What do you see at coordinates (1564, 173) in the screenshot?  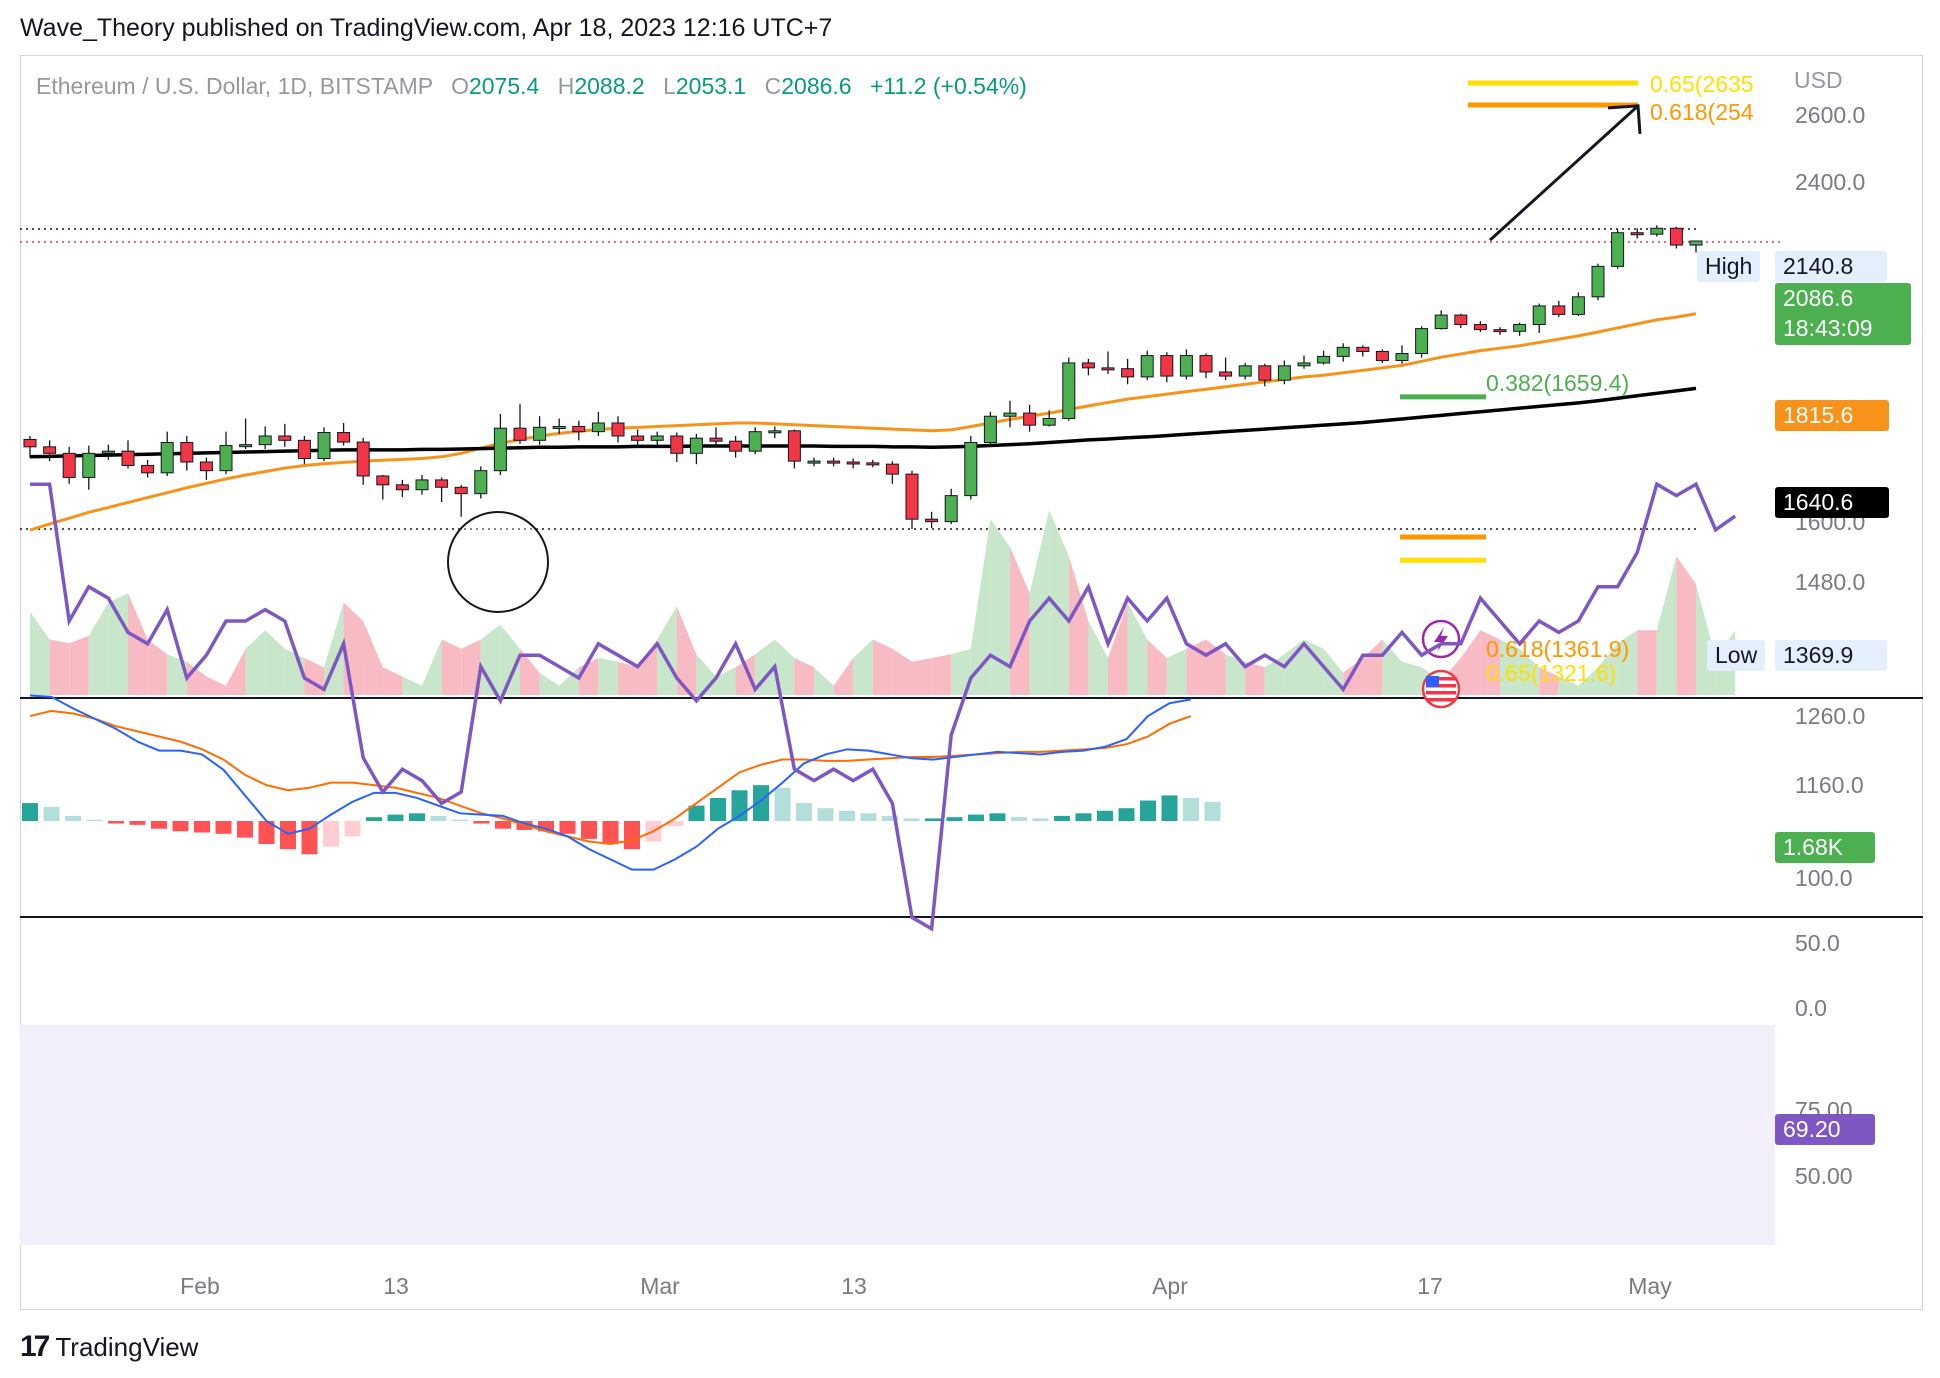 I see `projection-arrow` at bounding box center [1564, 173].